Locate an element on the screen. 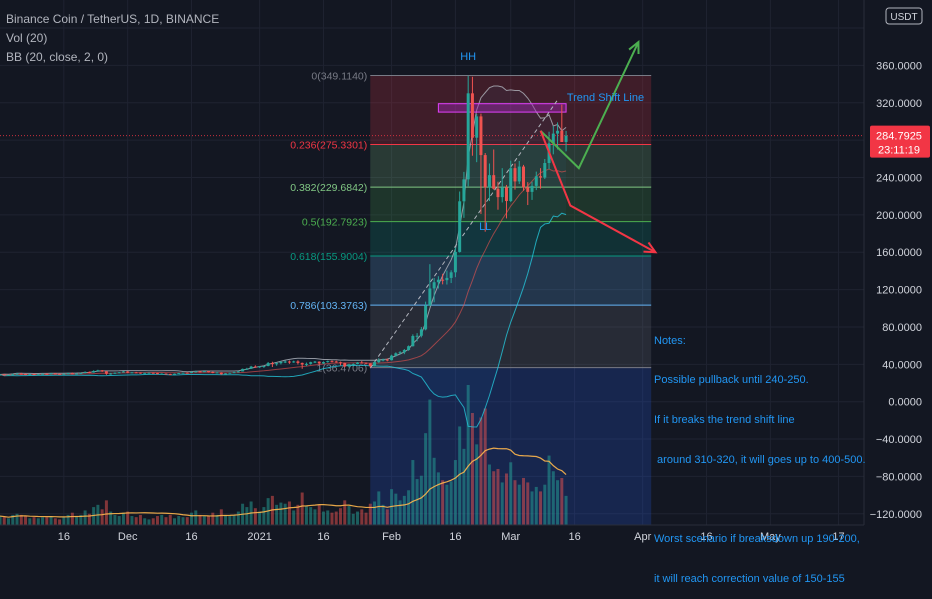 The width and height of the screenshot is (932, 599). fib-zone is located at coordinates (511, 281).